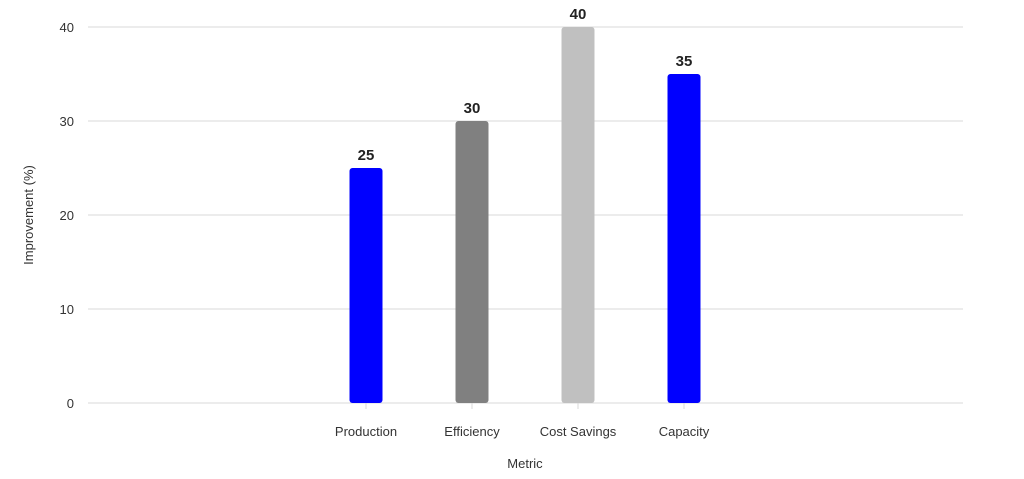 The height and width of the screenshot is (479, 1024). I want to click on x-tick-label: Production, so click(366, 431).